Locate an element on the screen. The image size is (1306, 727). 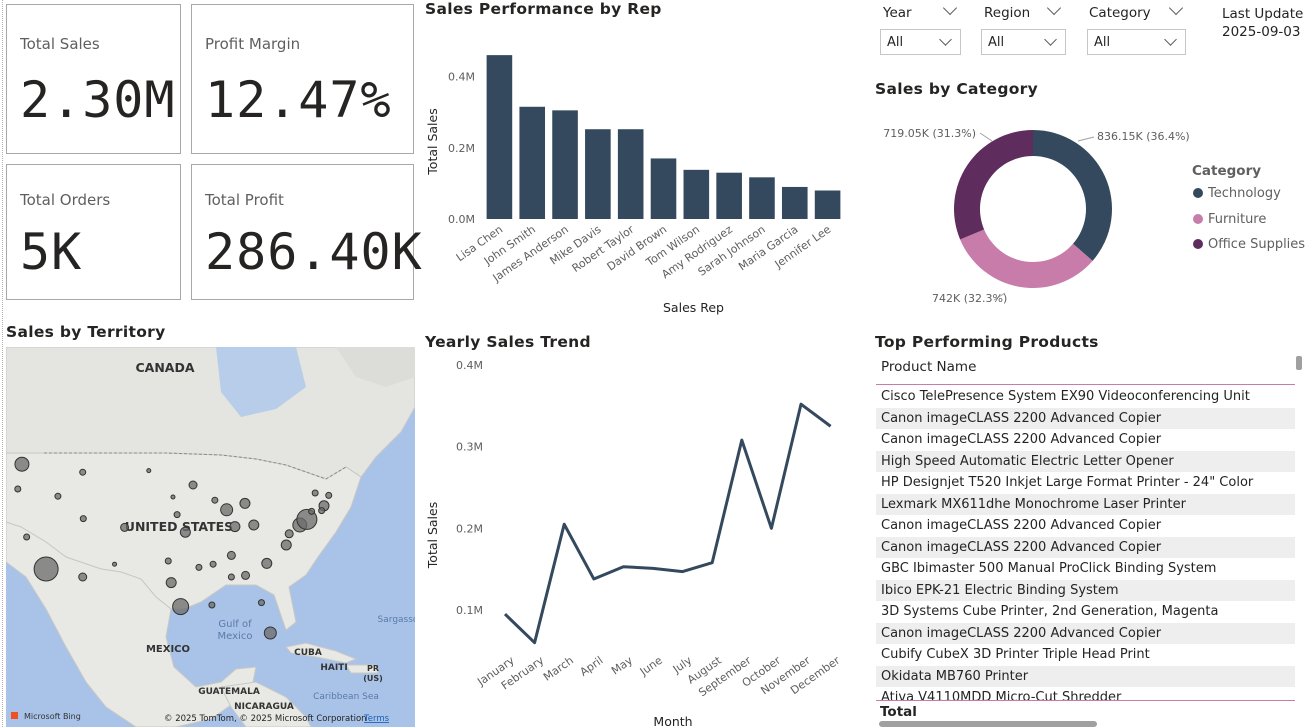
slicer-region-value: All is located at coordinates (996, 42).